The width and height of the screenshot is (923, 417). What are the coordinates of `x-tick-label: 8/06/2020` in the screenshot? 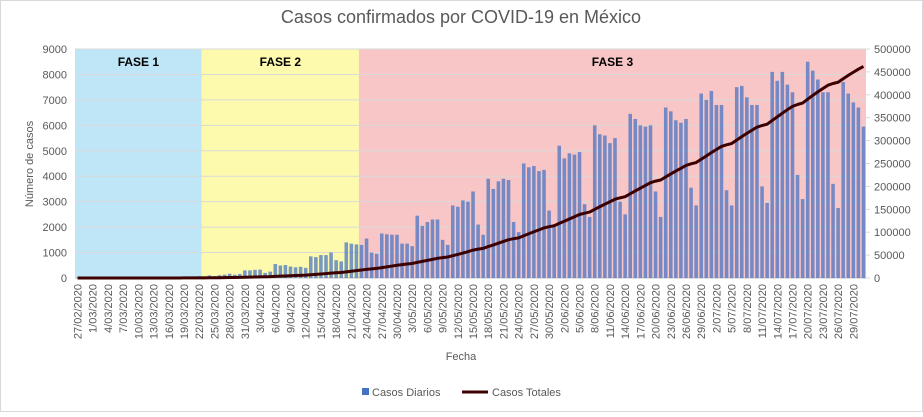 It's located at (596, 308).